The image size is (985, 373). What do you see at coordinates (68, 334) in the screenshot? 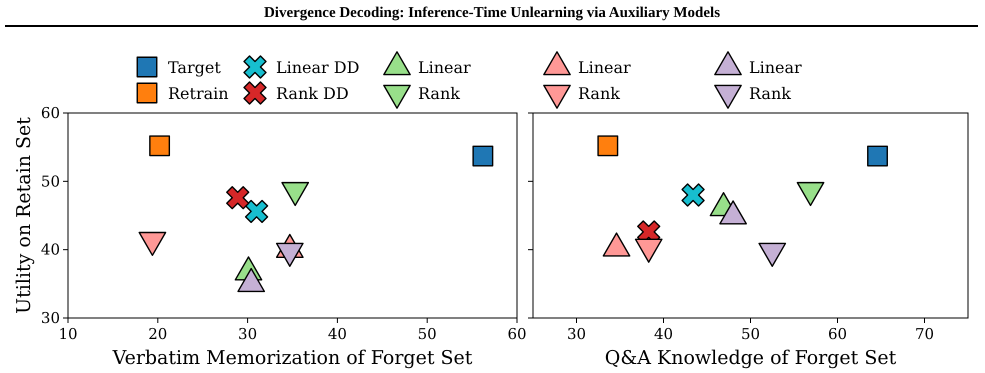
I see `x-tick-label: 10` at bounding box center [68, 334].